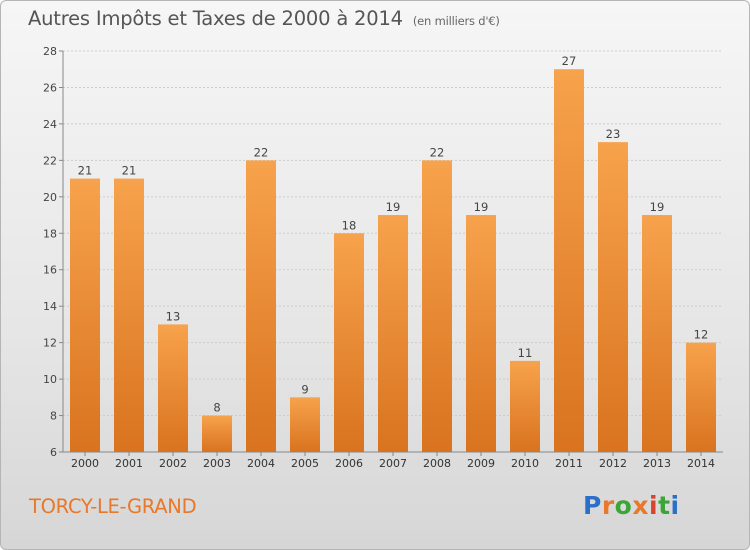 This screenshot has height=550, width=750. Describe the element at coordinates (592, 505) in the screenshot. I see `logo-letter: P` at that location.